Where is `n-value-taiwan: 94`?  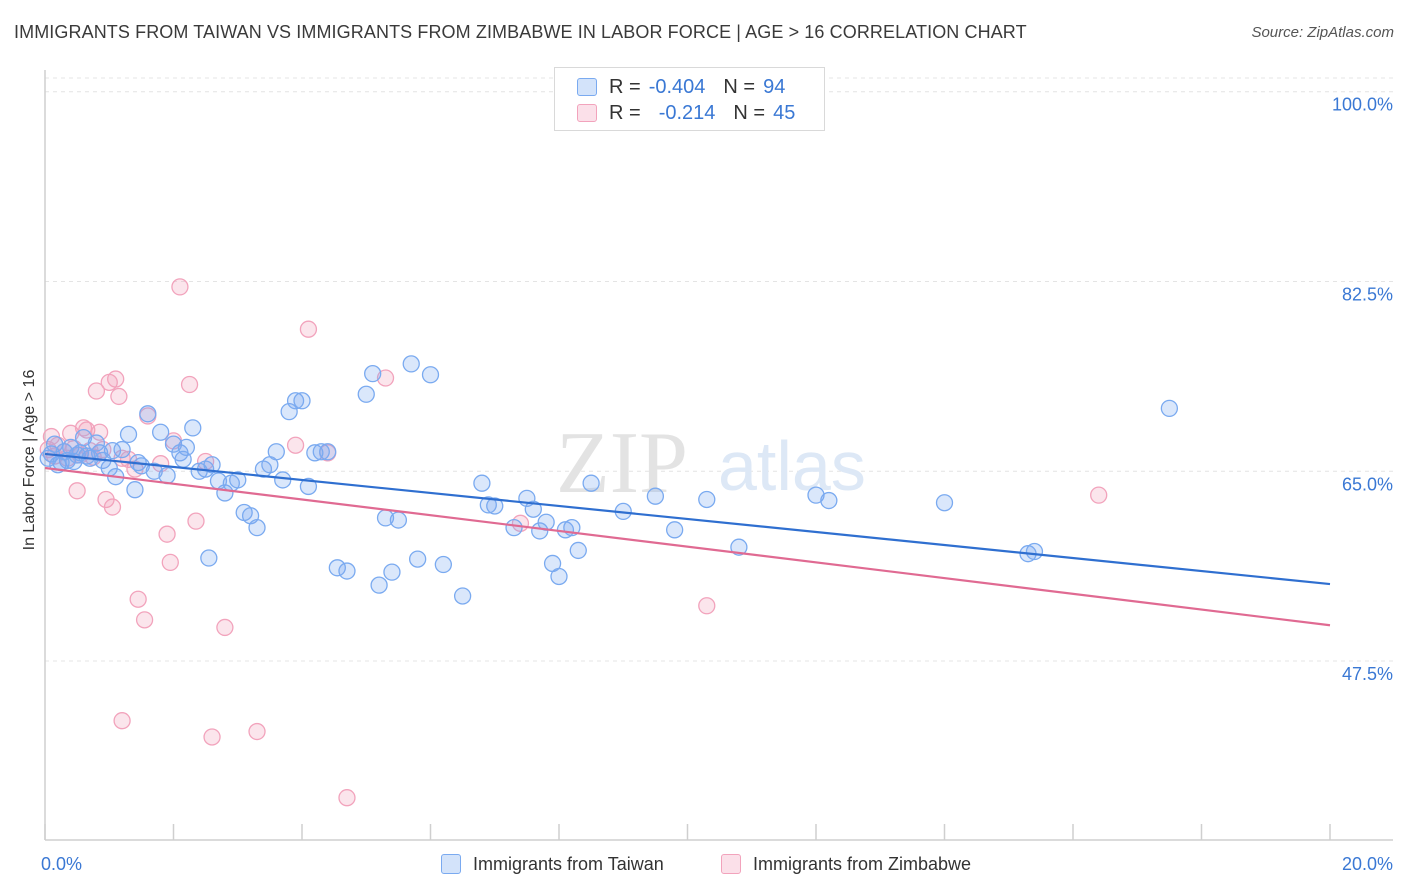
n-value-taiwan: 94 is located at coordinates (774, 86).